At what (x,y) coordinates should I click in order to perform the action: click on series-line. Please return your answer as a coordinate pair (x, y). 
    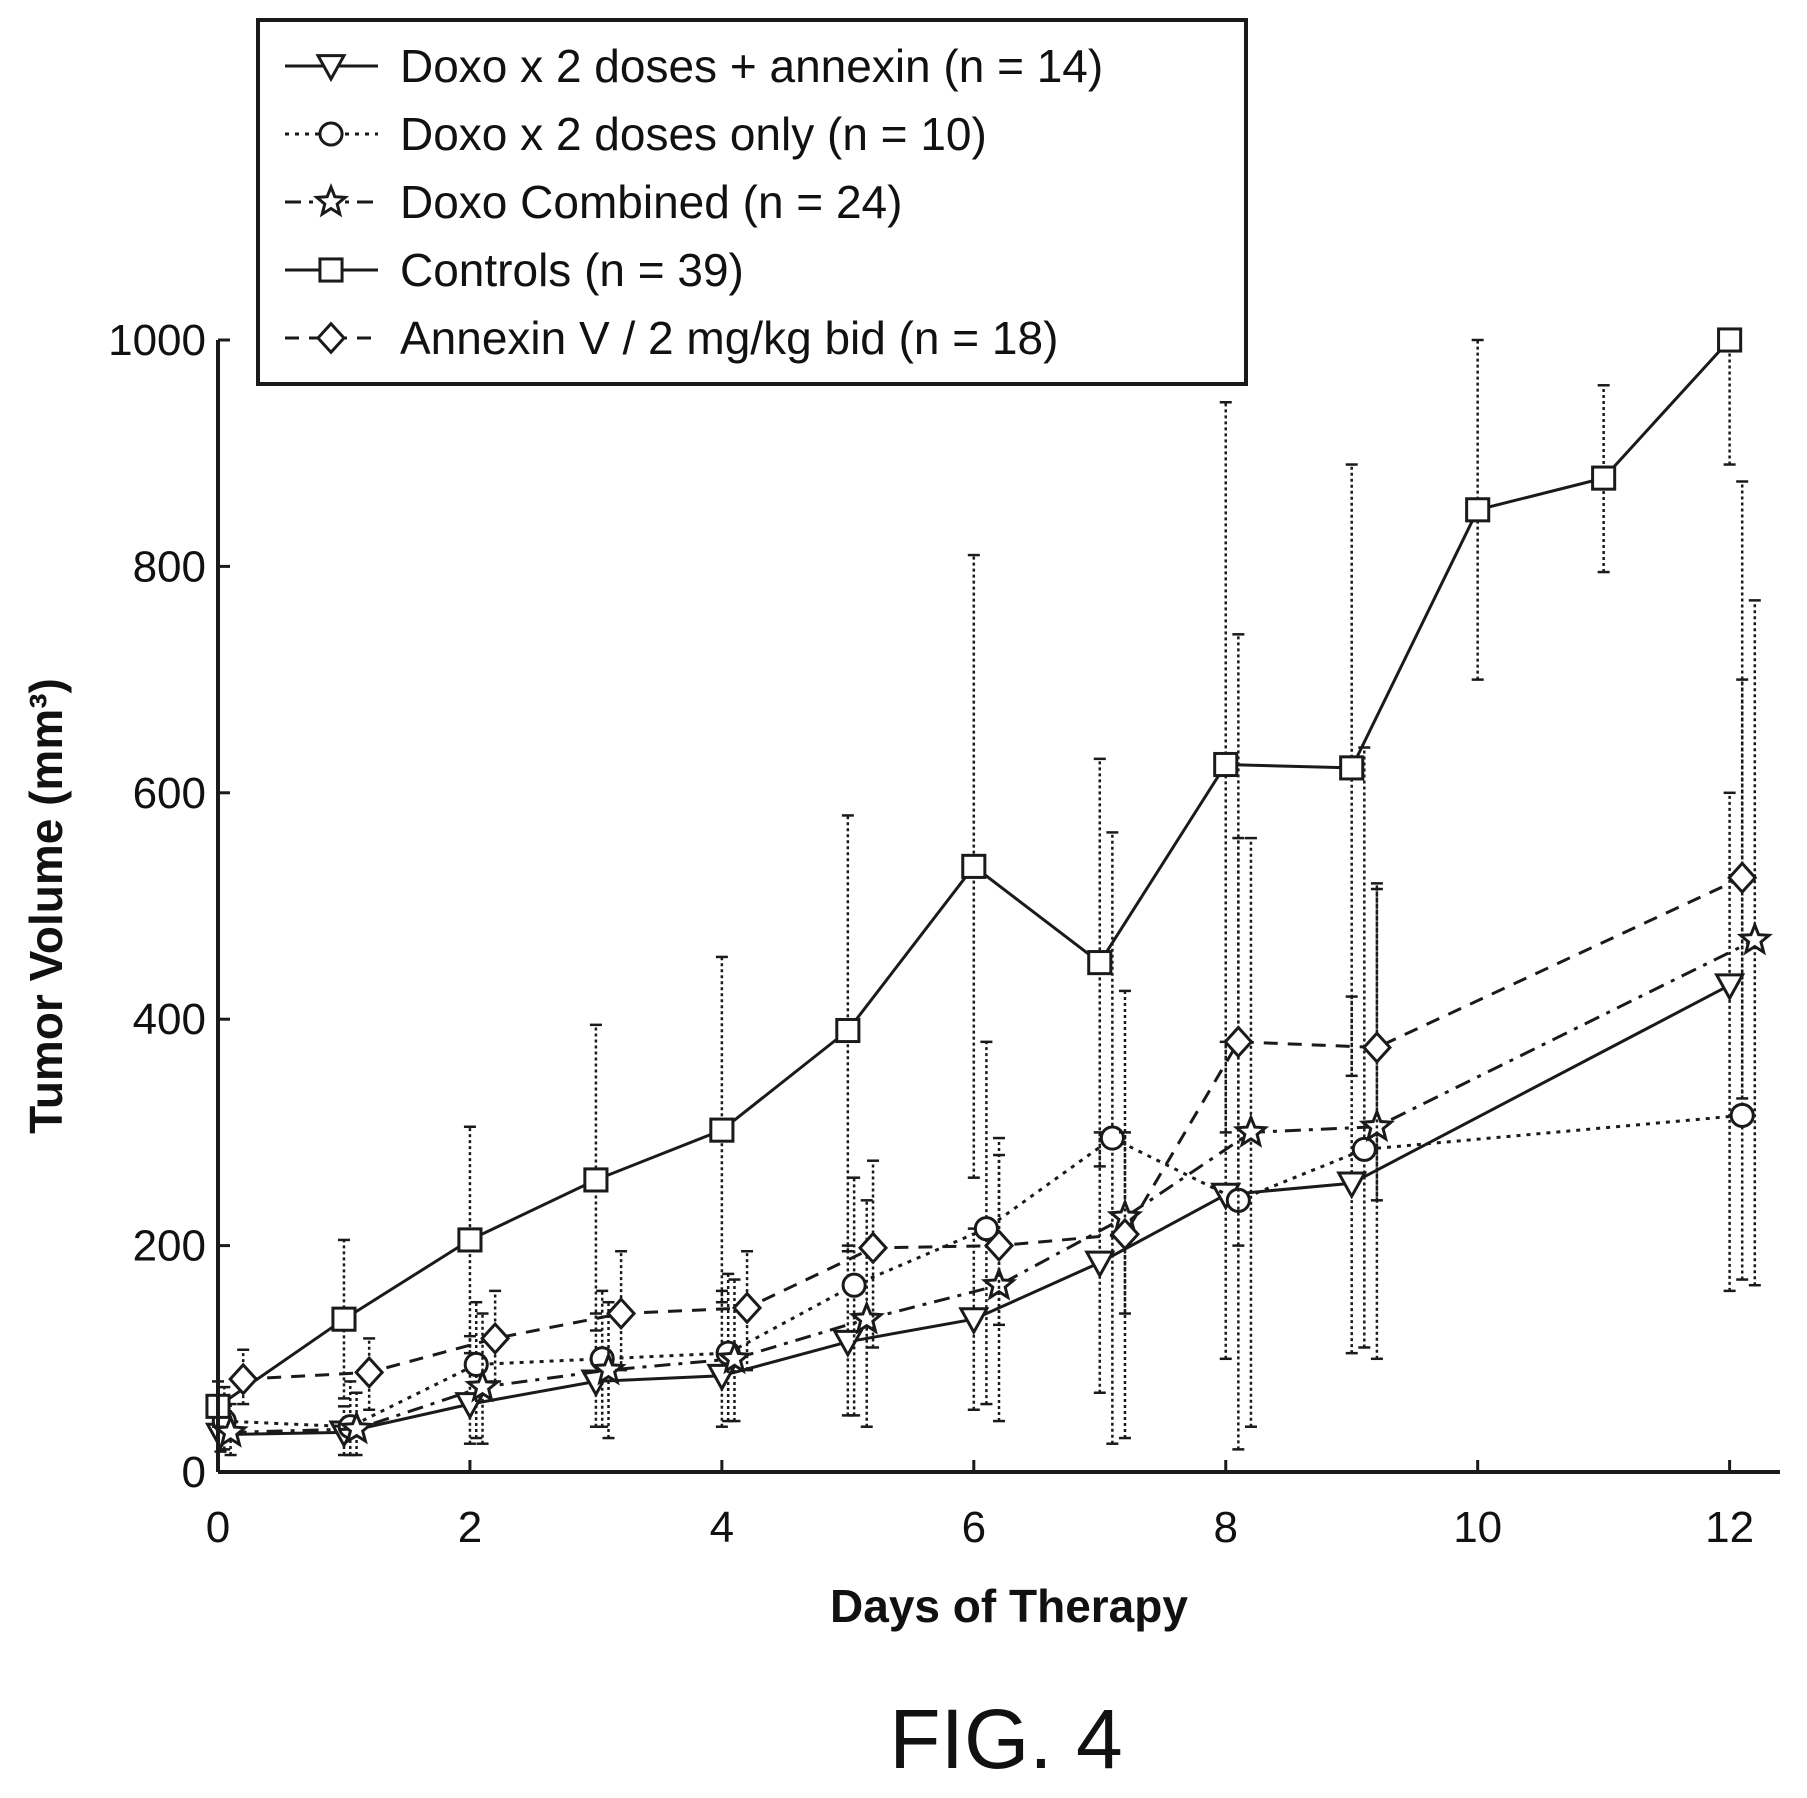
    Looking at the image, I should click on (983, 1271).